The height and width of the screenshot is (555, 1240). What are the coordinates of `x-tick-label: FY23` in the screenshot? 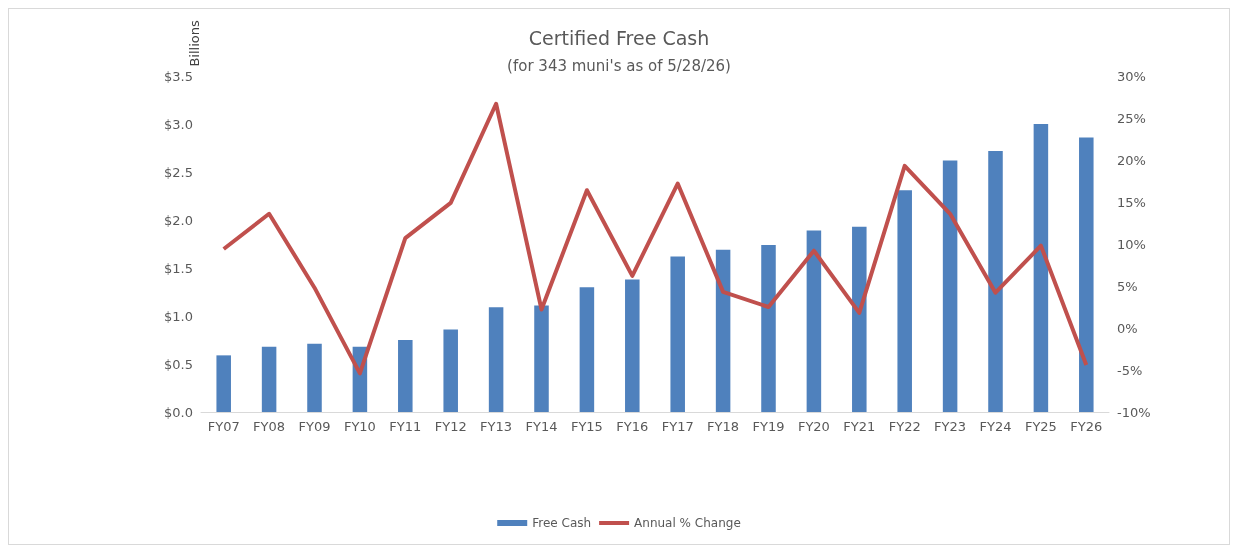 It's located at (950, 426).